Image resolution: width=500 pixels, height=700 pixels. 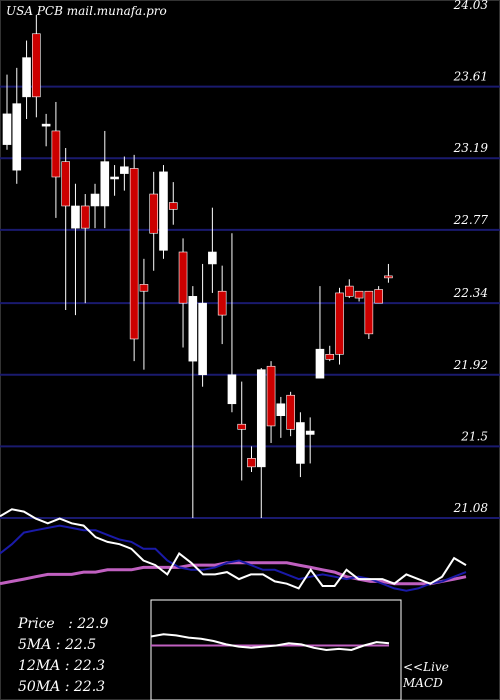 I want to click on price-tick-label: 21.92, so click(x=470, y=365).